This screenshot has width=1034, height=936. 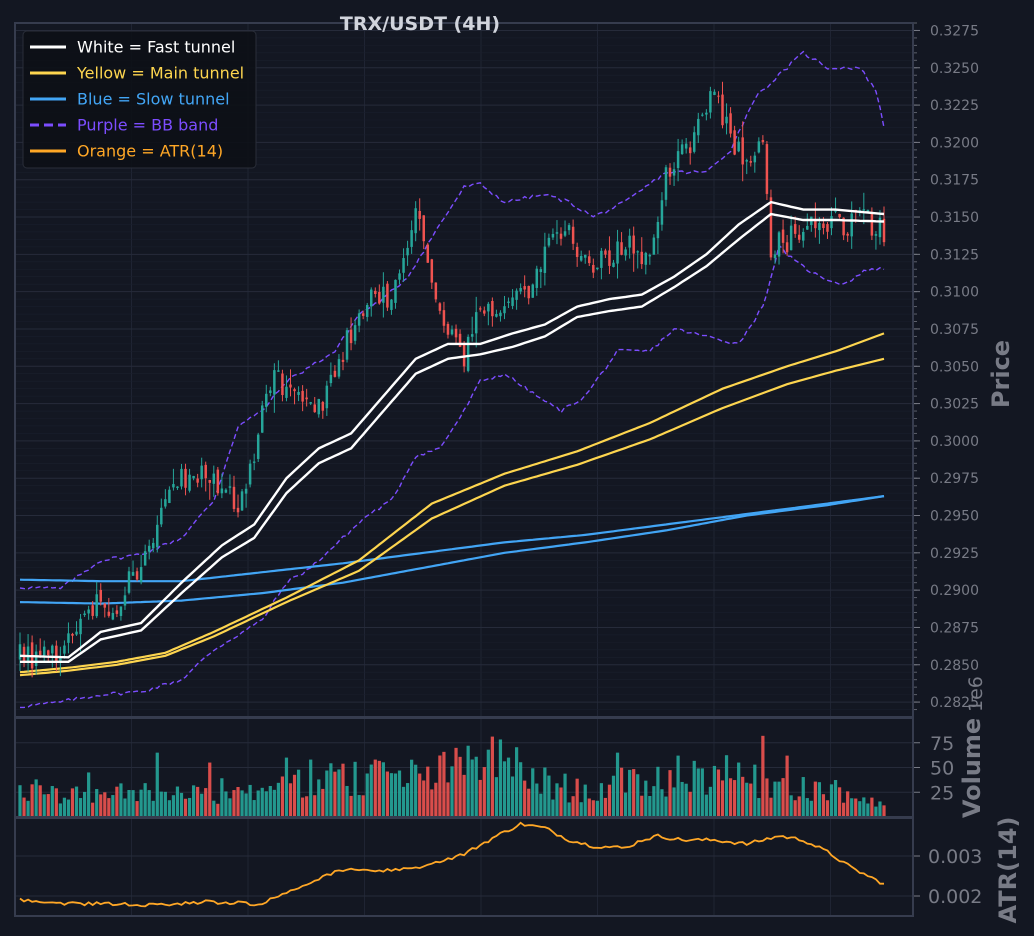 I want to click on price-tick-label: 0.3075, so click(x=954, y=330).